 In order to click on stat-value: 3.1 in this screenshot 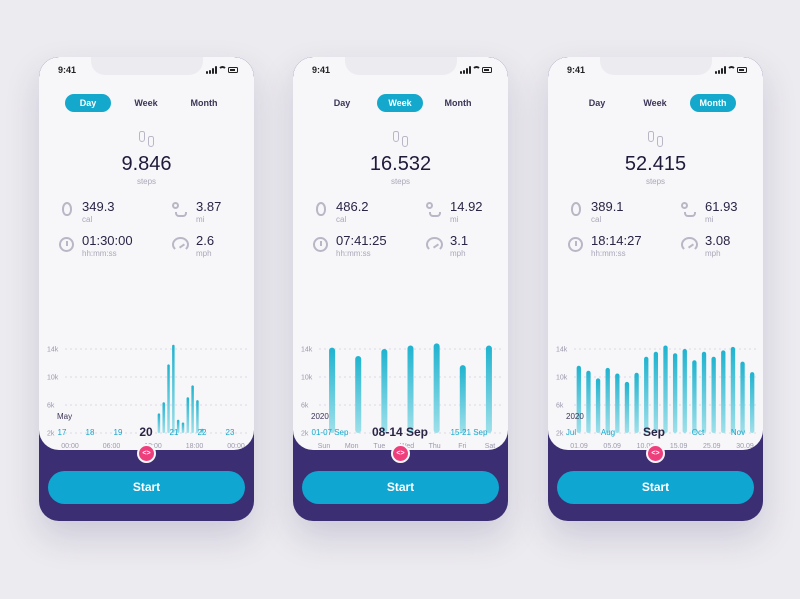, I will do `click(459, 240)`.